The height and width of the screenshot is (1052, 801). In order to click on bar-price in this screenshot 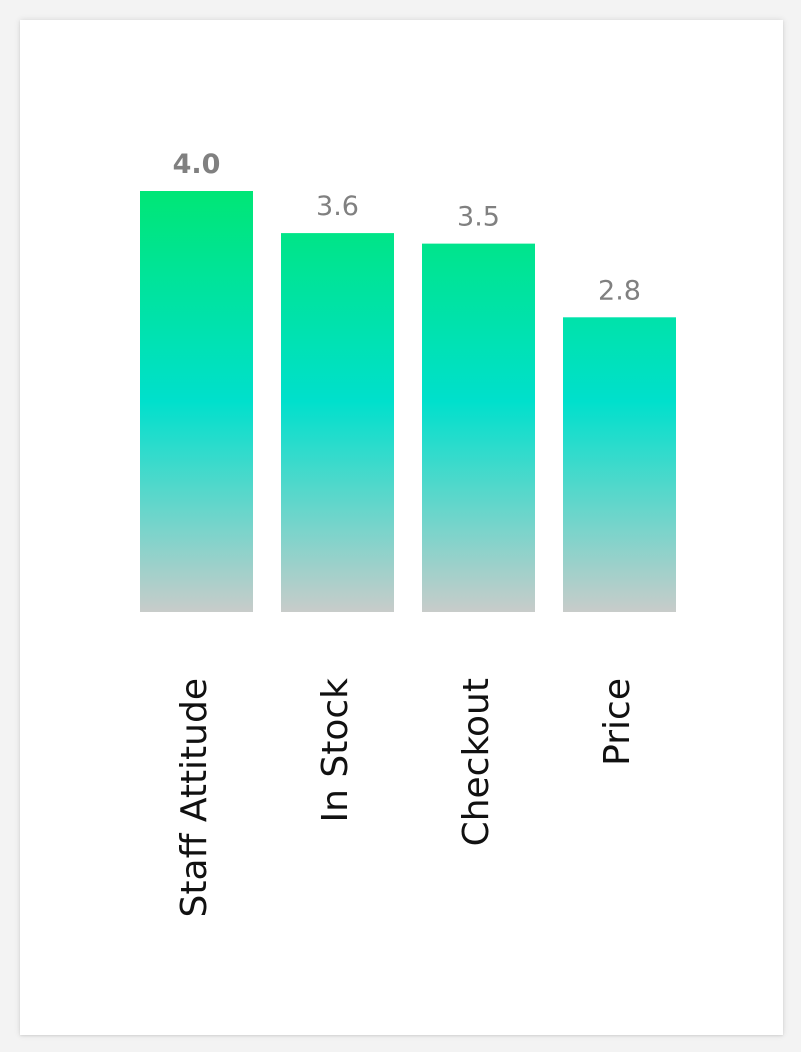, I will do `click(619, 464)`.